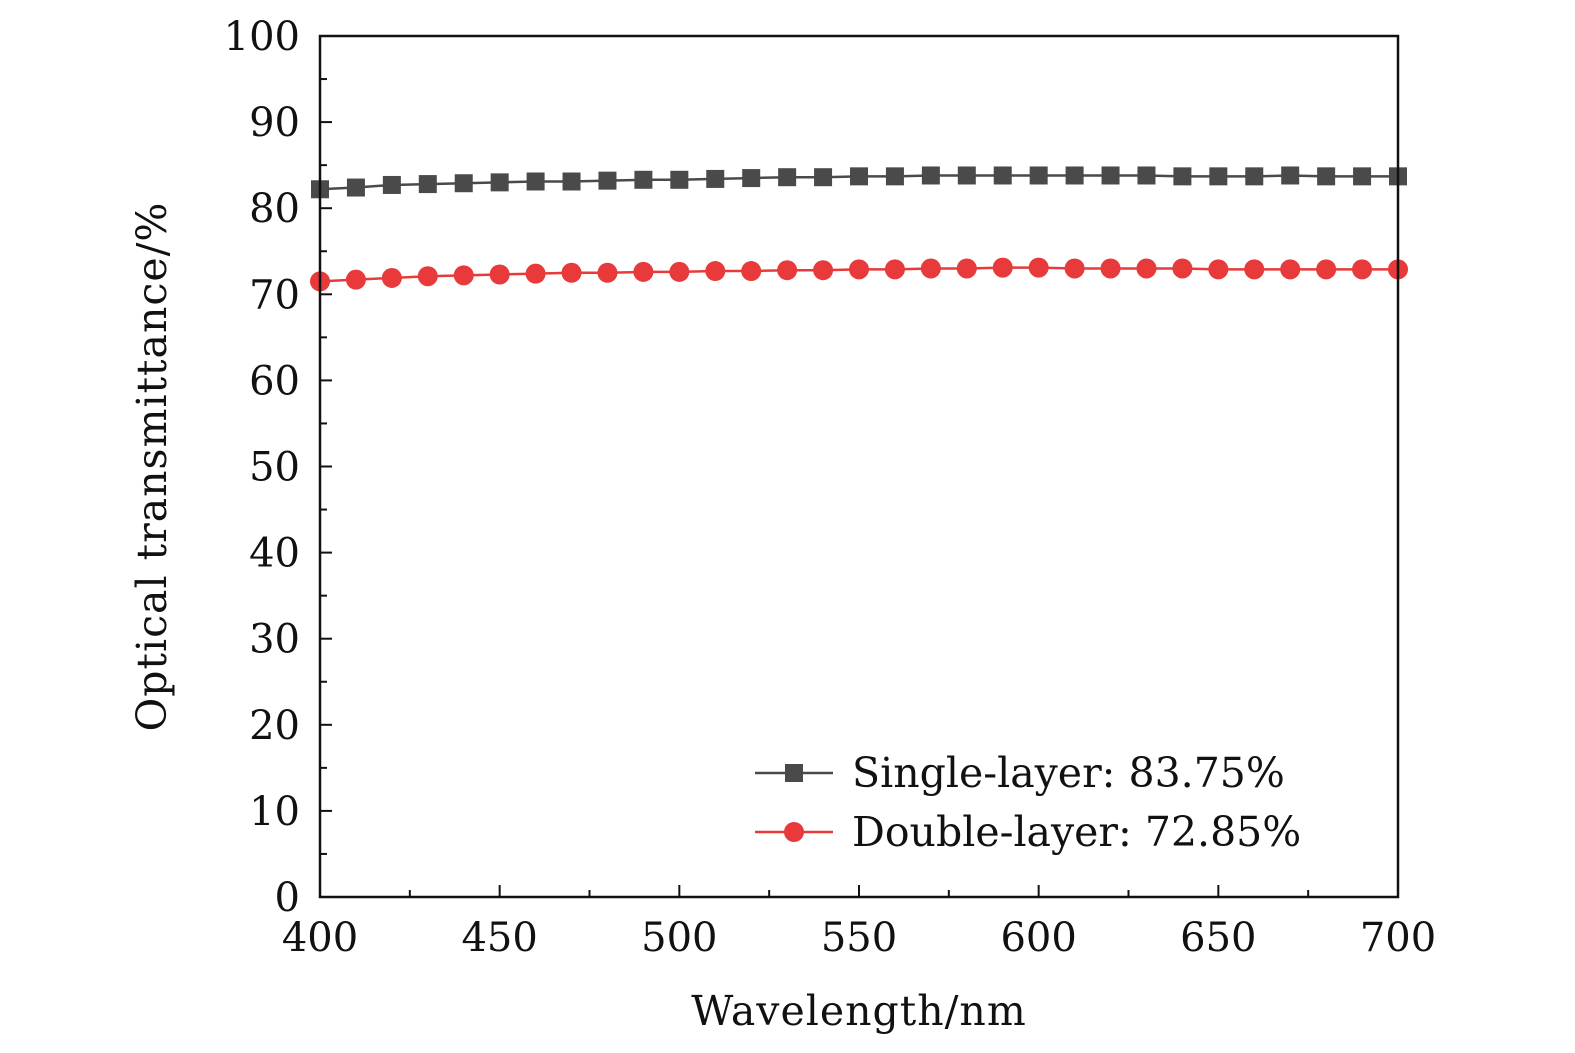  Describe the element at coordinates (1038, 938) in the screenshot. I see `x-tick-label: 600` at that location.